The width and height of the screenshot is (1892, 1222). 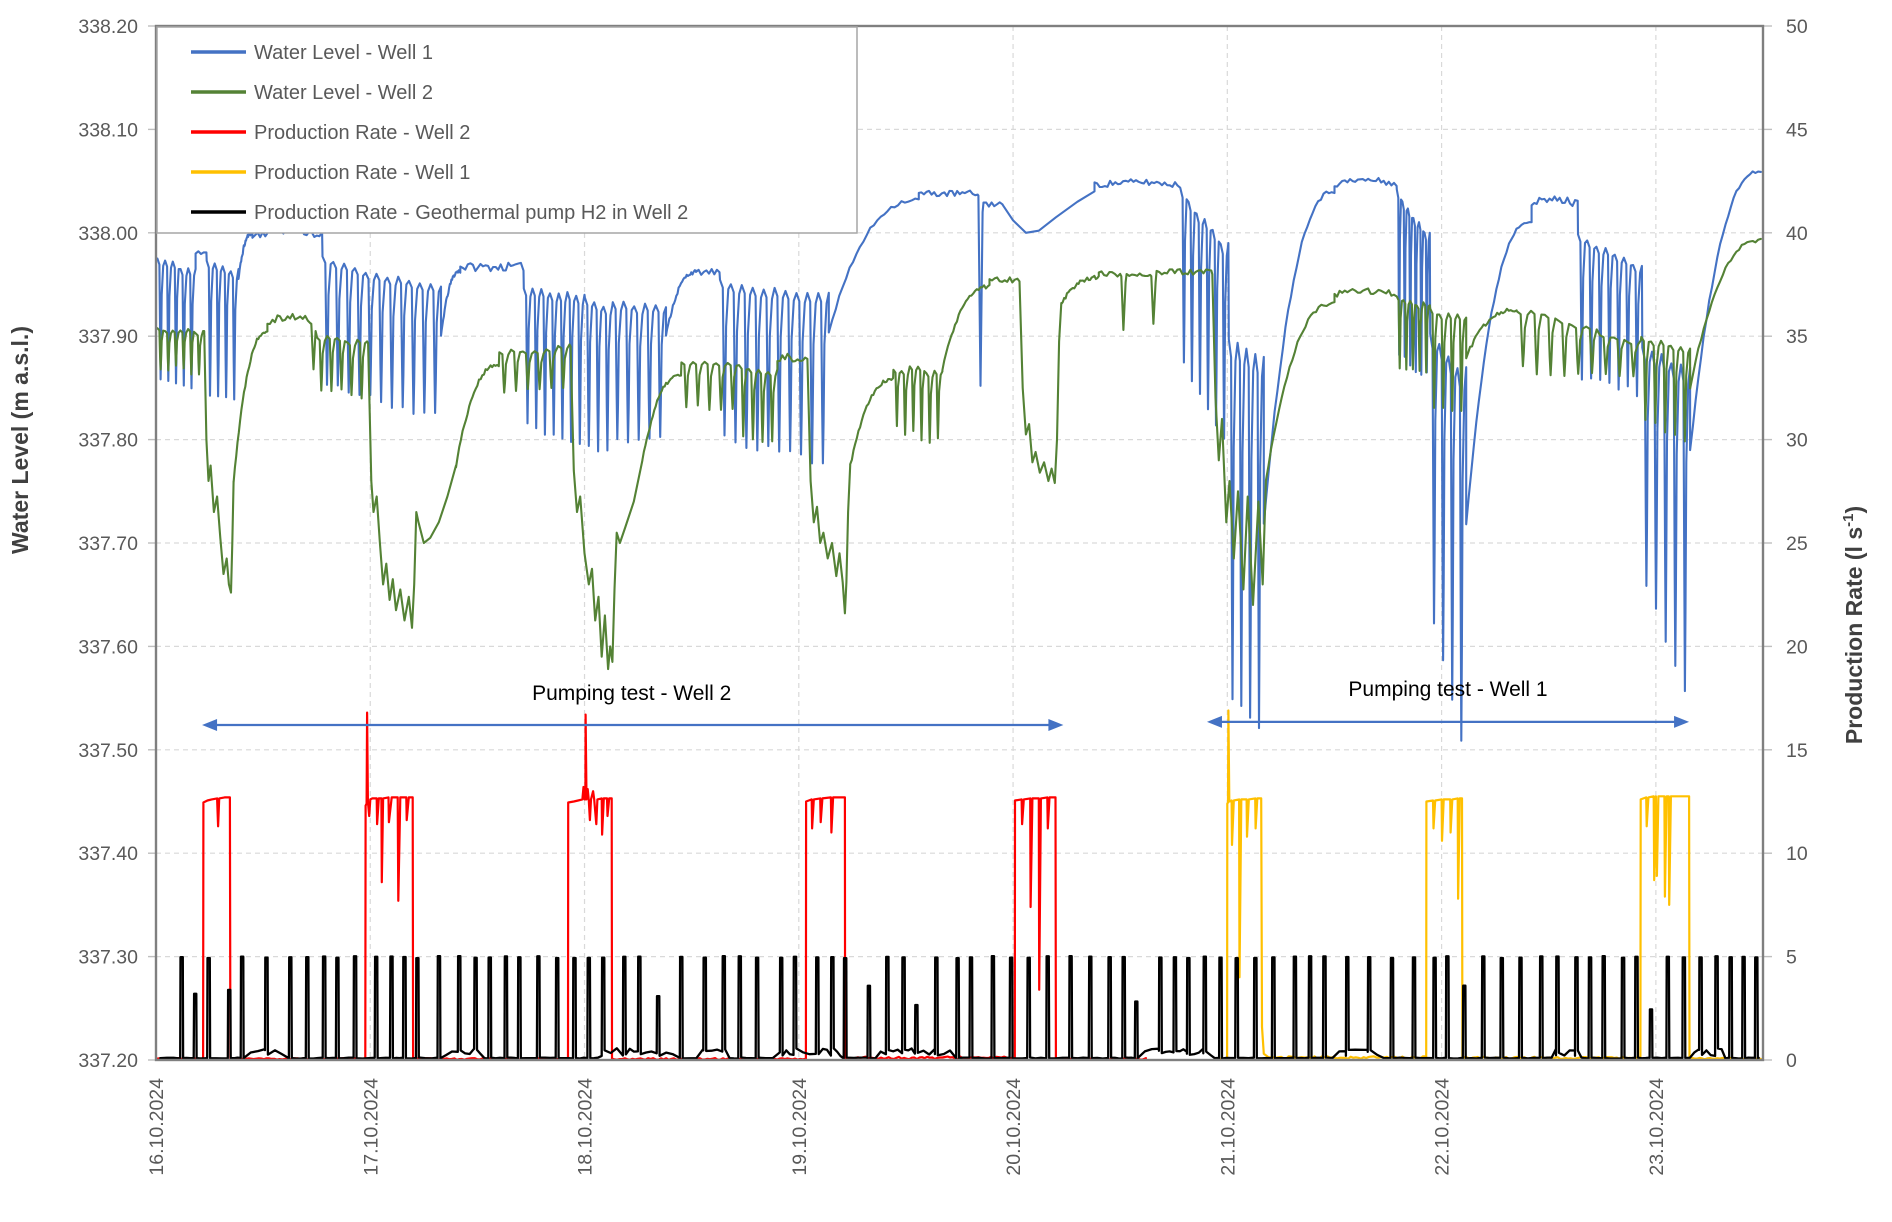 I want to click on pumping-test-label-1: Pumping test - Well 2, so click(x=631, y=693).